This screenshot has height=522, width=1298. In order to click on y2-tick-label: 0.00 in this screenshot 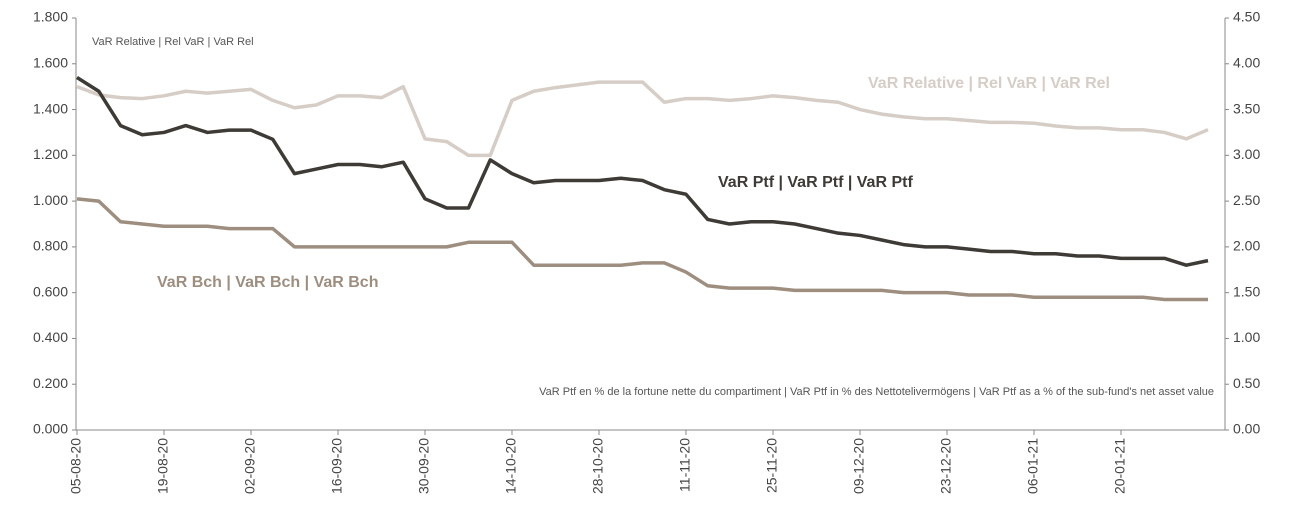, I will do `click(1246, 429)`.